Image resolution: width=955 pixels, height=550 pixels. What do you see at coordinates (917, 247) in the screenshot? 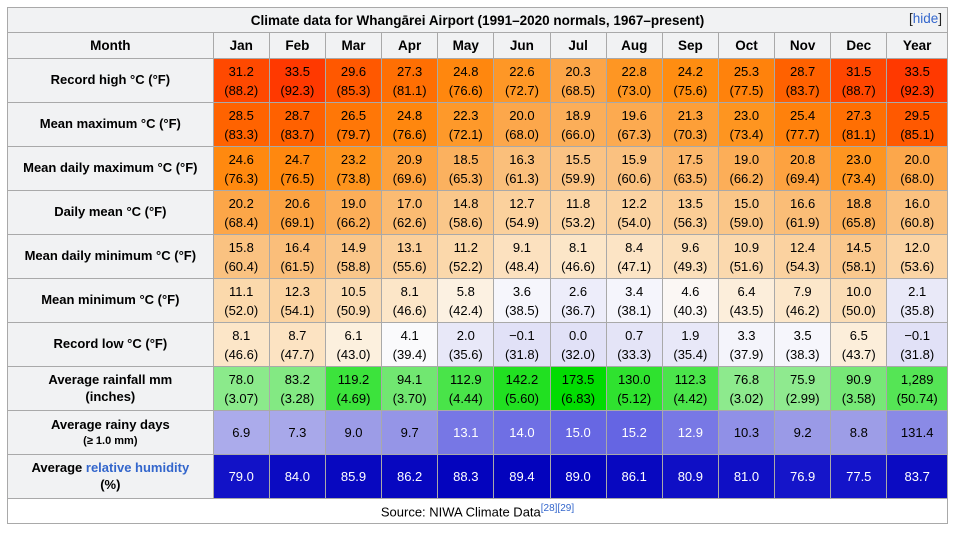
I see `cell-primary-value: 12.0` at bounding box center [917, 247].